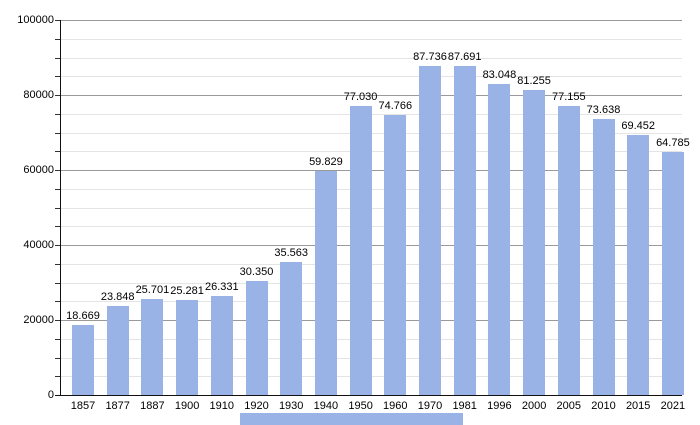 The image size is (700, 425). What do you see at coordinates (673, 406) in the screenshot?
I see `x-tick-label: 2021` at bounding box center [673, 406].